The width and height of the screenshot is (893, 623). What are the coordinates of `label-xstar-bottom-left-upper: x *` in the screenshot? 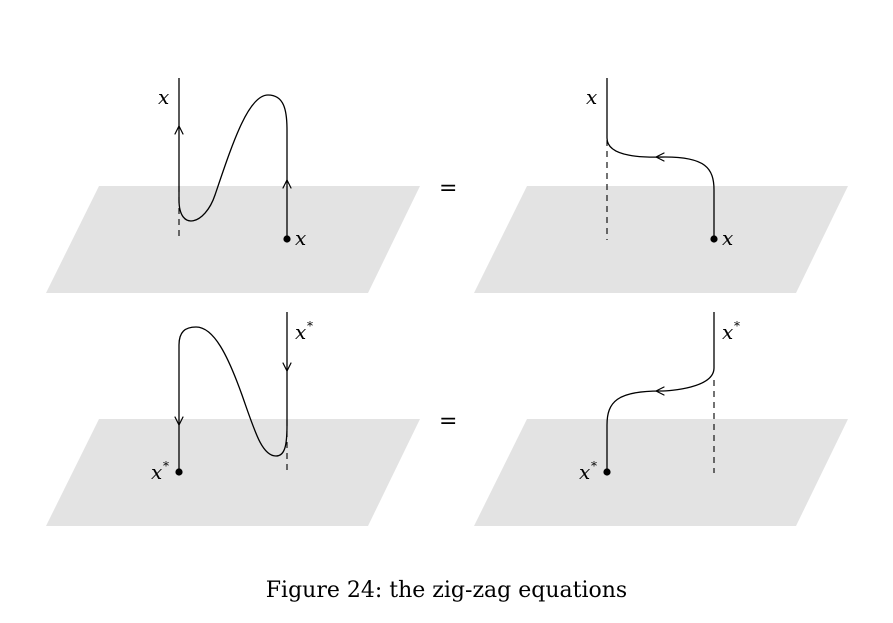 It's located at (304, 331).